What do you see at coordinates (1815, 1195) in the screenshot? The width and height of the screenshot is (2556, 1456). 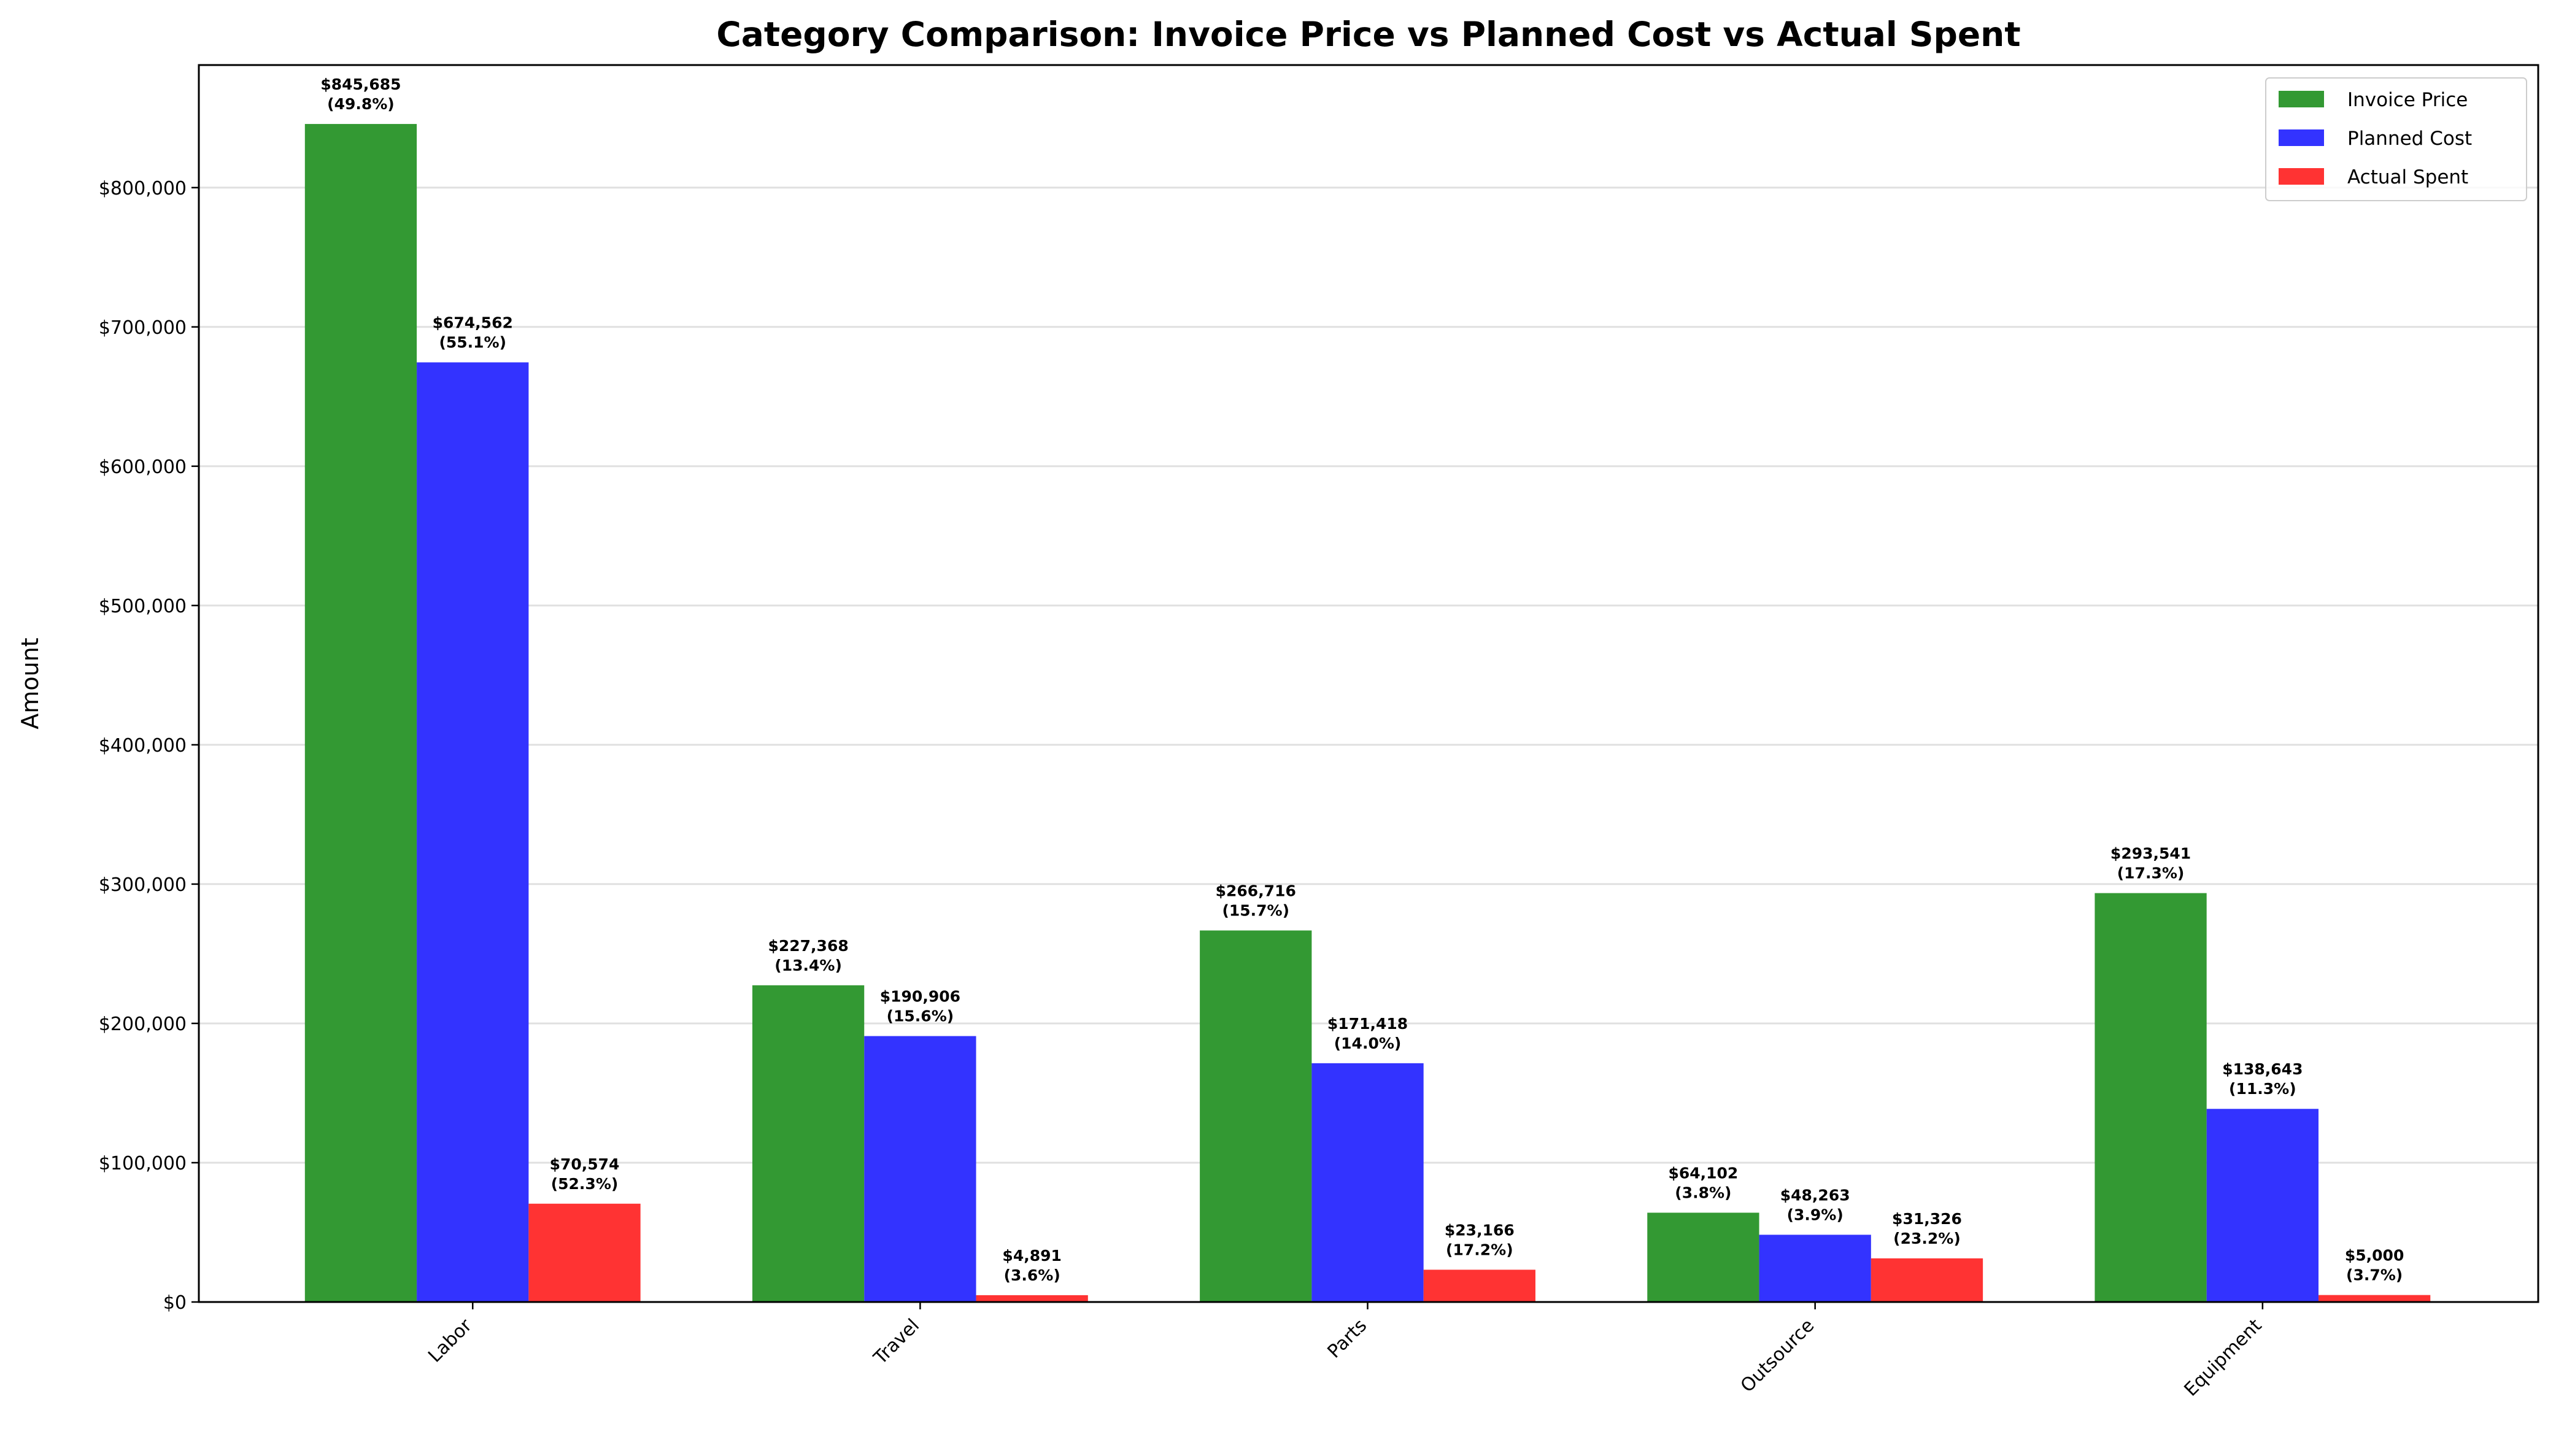 I see `data-label-value: $48,263` at bounding box center [1815, 1195].